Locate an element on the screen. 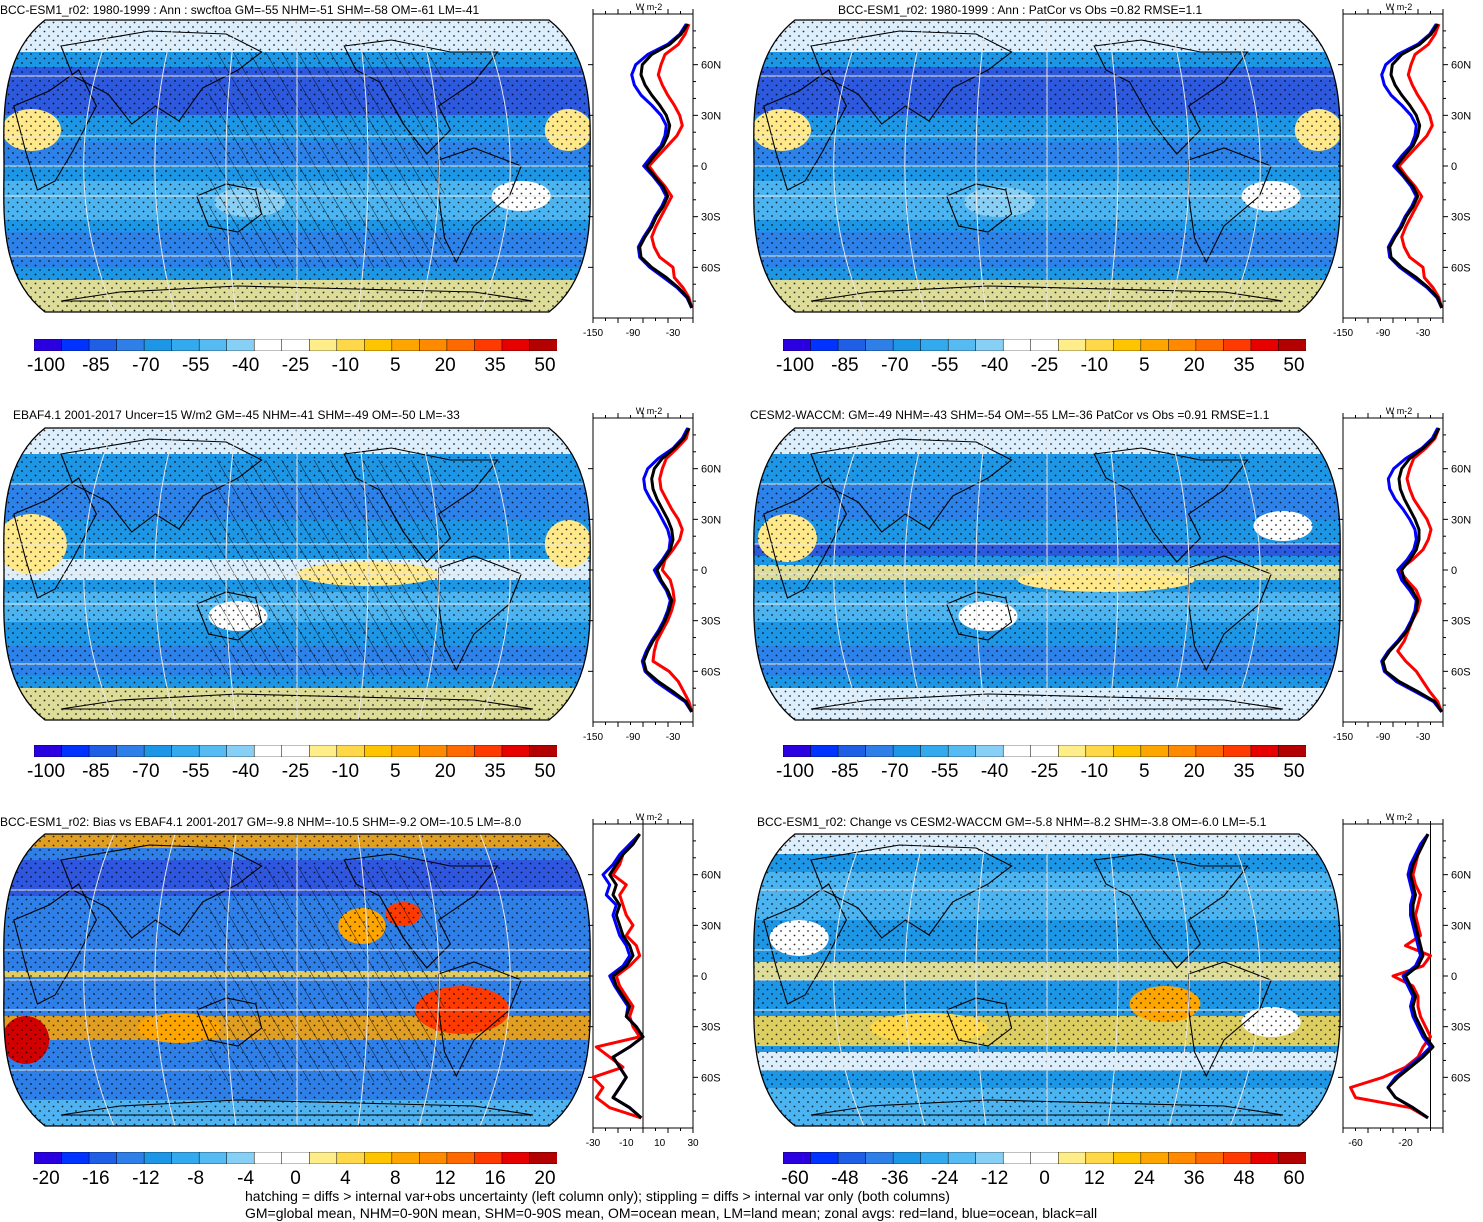 This screenshot has width=1483, height=1222. colorbar-tick-label: -40 is located at coordinates (245, 771).